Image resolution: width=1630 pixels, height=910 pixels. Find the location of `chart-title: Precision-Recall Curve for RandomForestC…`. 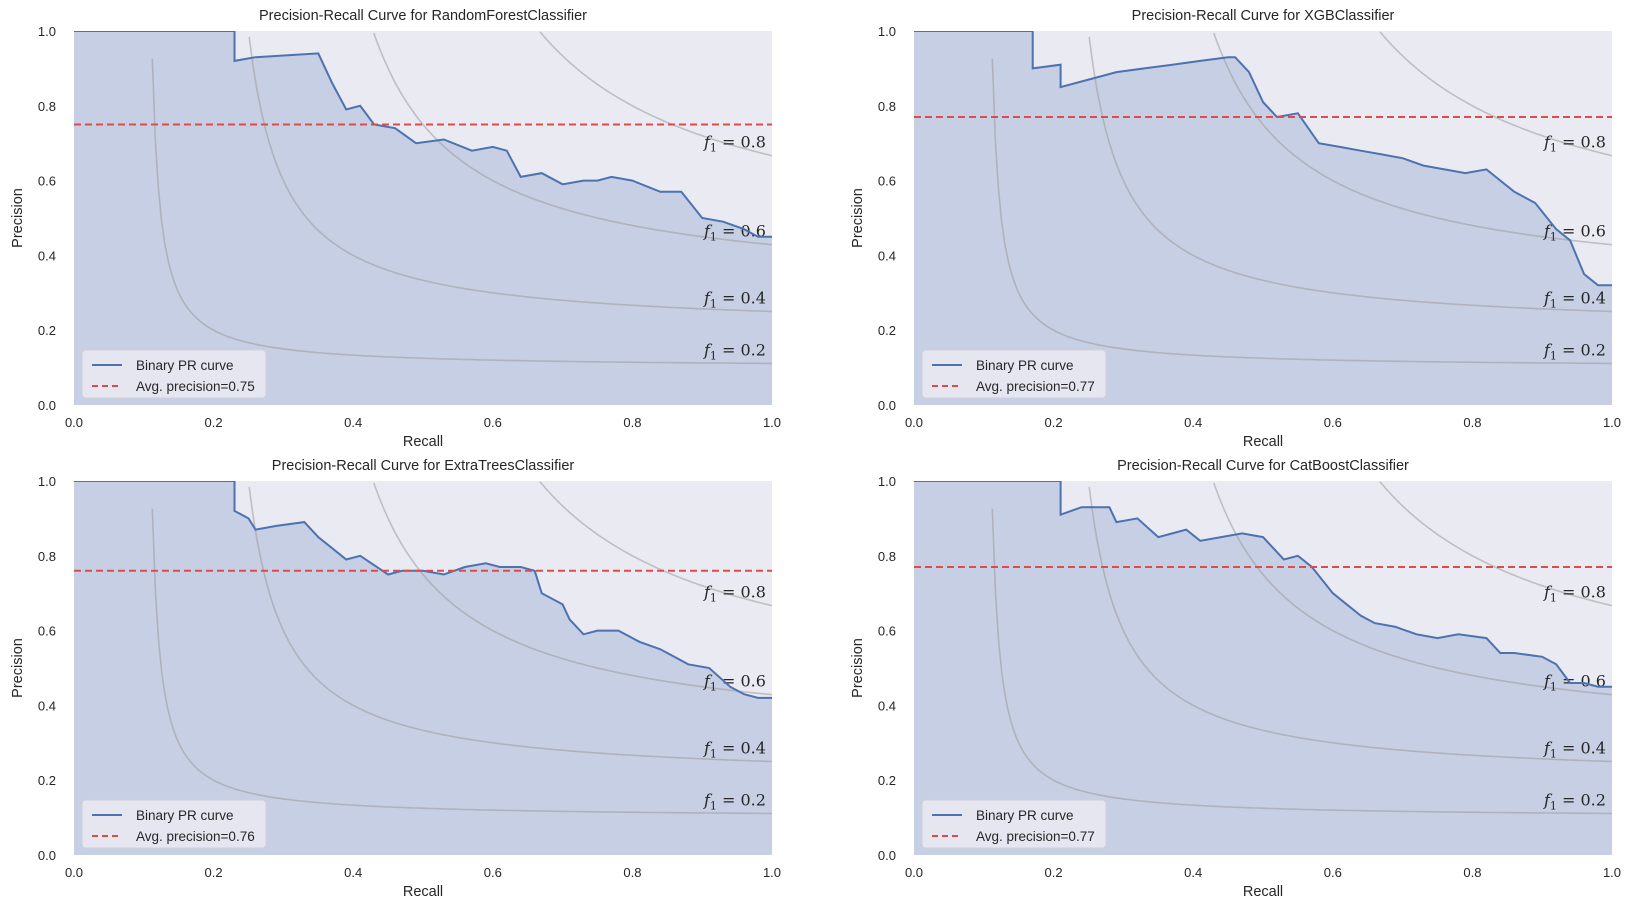

chart-title: Precision-Recall Curve for RandomForestC… is located at coordinates (423, 16).